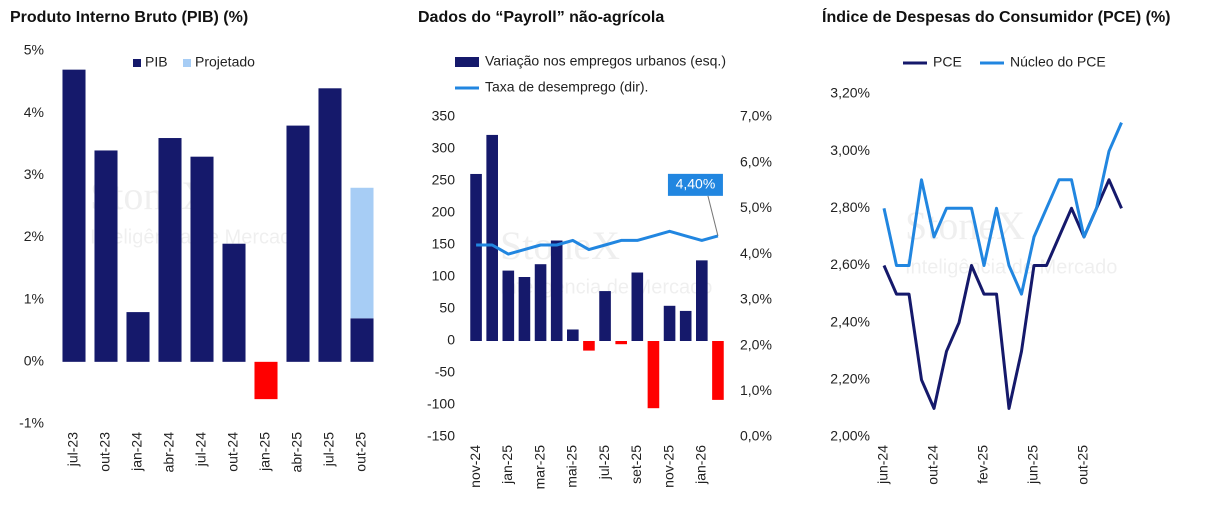 Image resolution: width=1219 pixels, height=508 pixels. I want to click on y2-tick-label: 3,0%, so click(756, 299).